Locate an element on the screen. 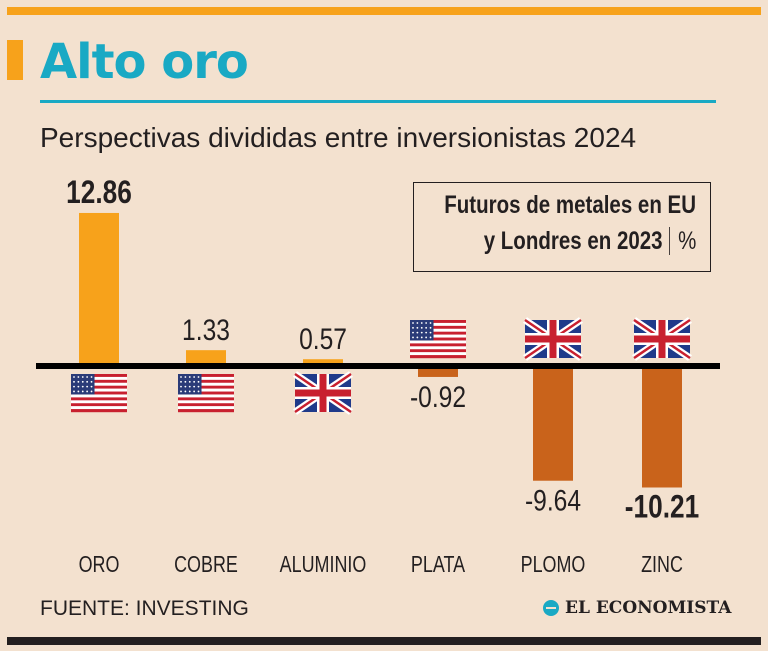  brand-logo: EL ECONOMISTA is located at coordinates (637, 608).